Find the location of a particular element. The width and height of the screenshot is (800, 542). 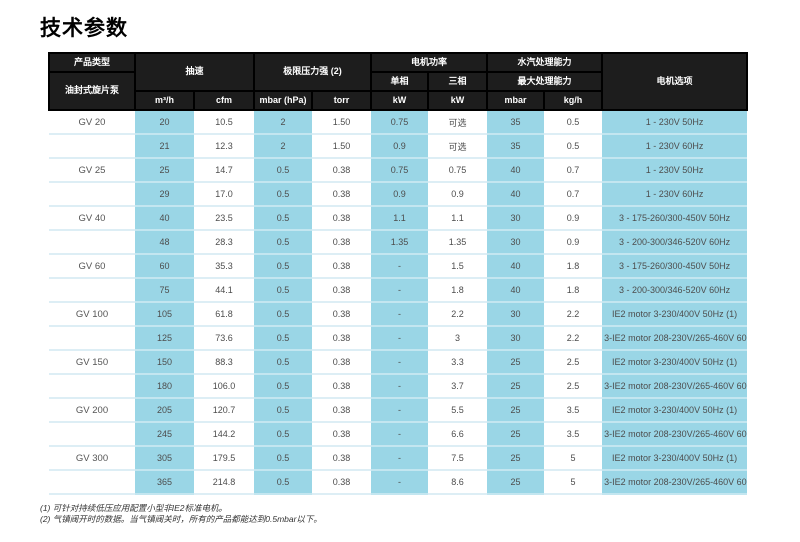

cell-speed-m3h: 150 is located at coordinates (164, 362).